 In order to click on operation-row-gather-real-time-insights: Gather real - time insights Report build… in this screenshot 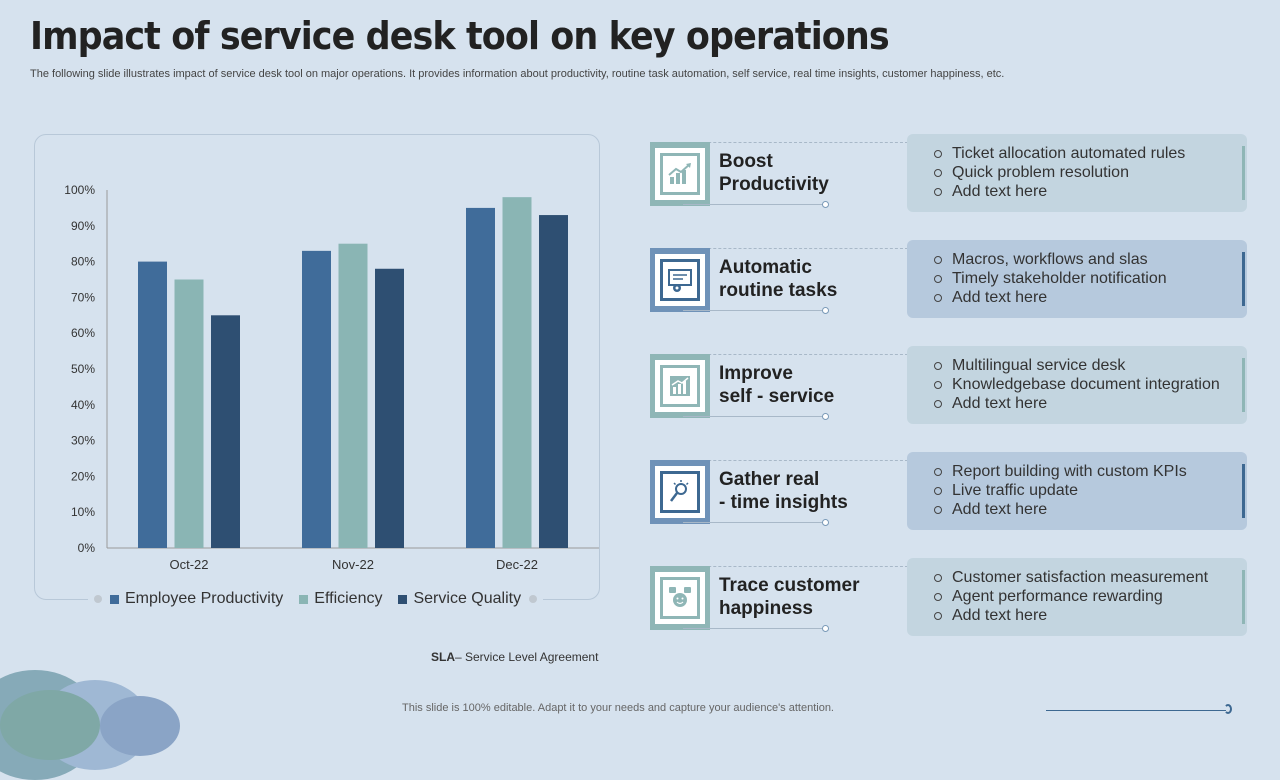, I will do `click(950, 496)`.